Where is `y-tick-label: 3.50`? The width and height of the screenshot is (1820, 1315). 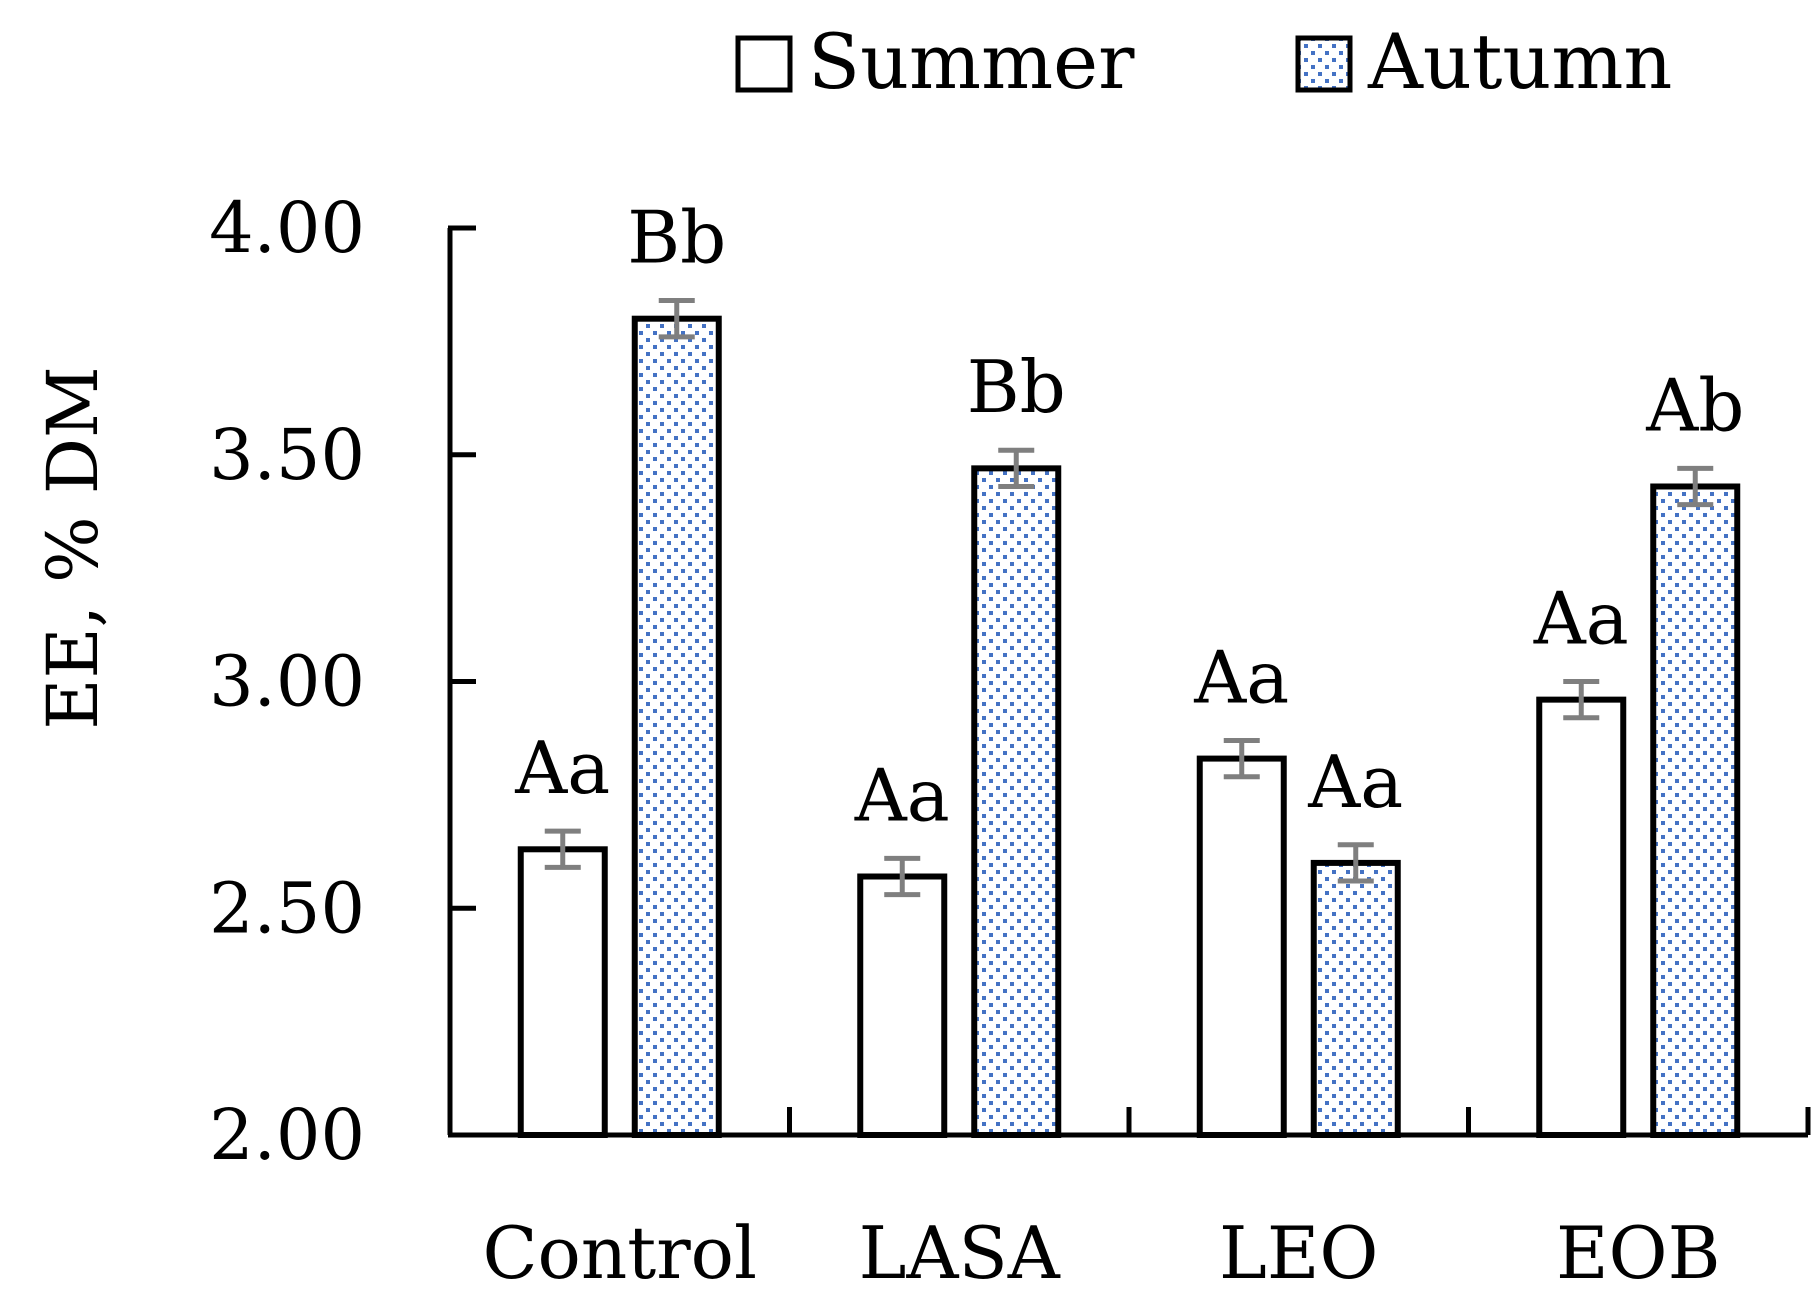 y-tick-label: 3.50 is located at coordinates (287, 455).